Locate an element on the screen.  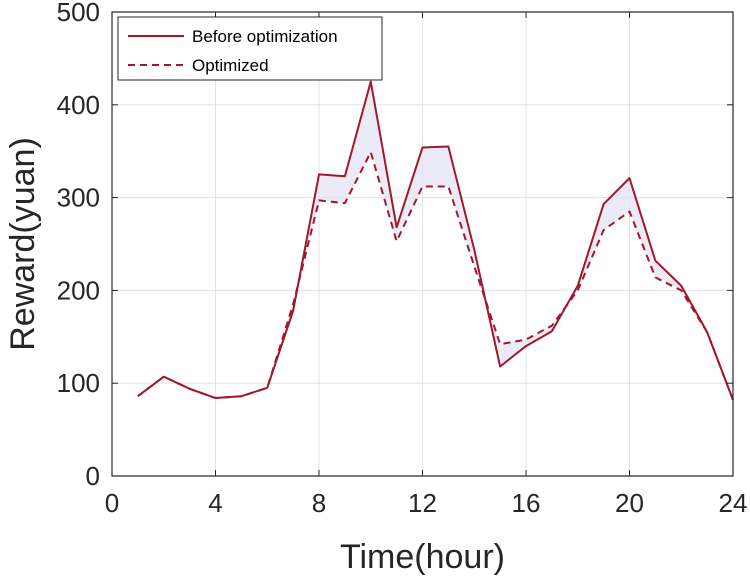
x-tick-label: 0 is located at coordinates (112, 503).